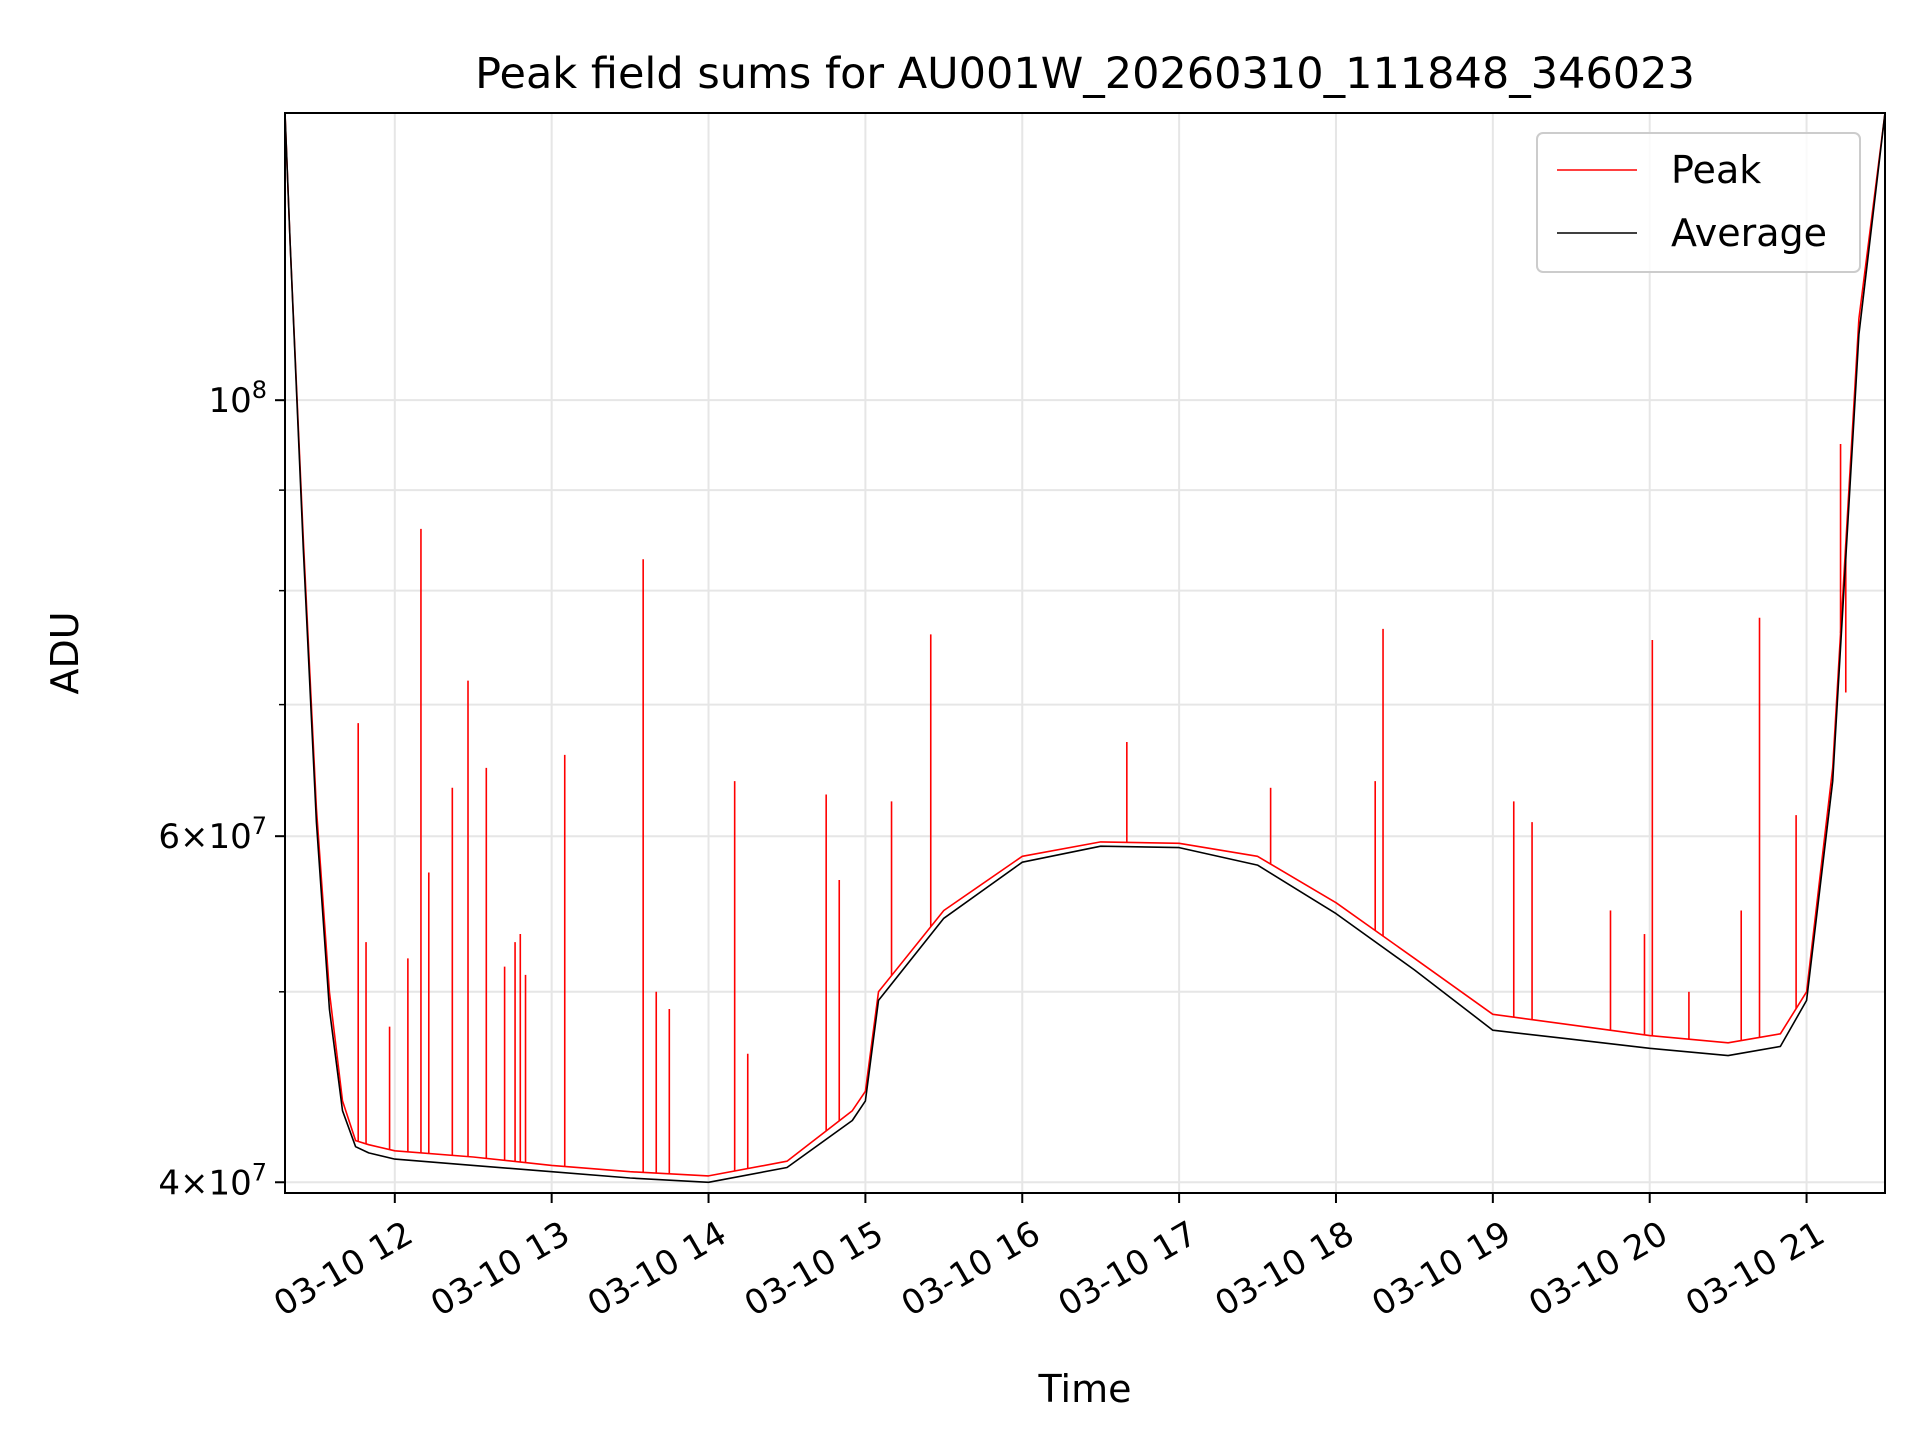 The width and height of the screenshot is (1920, 1440). I want to click on legend-box, so click(1698, 202).